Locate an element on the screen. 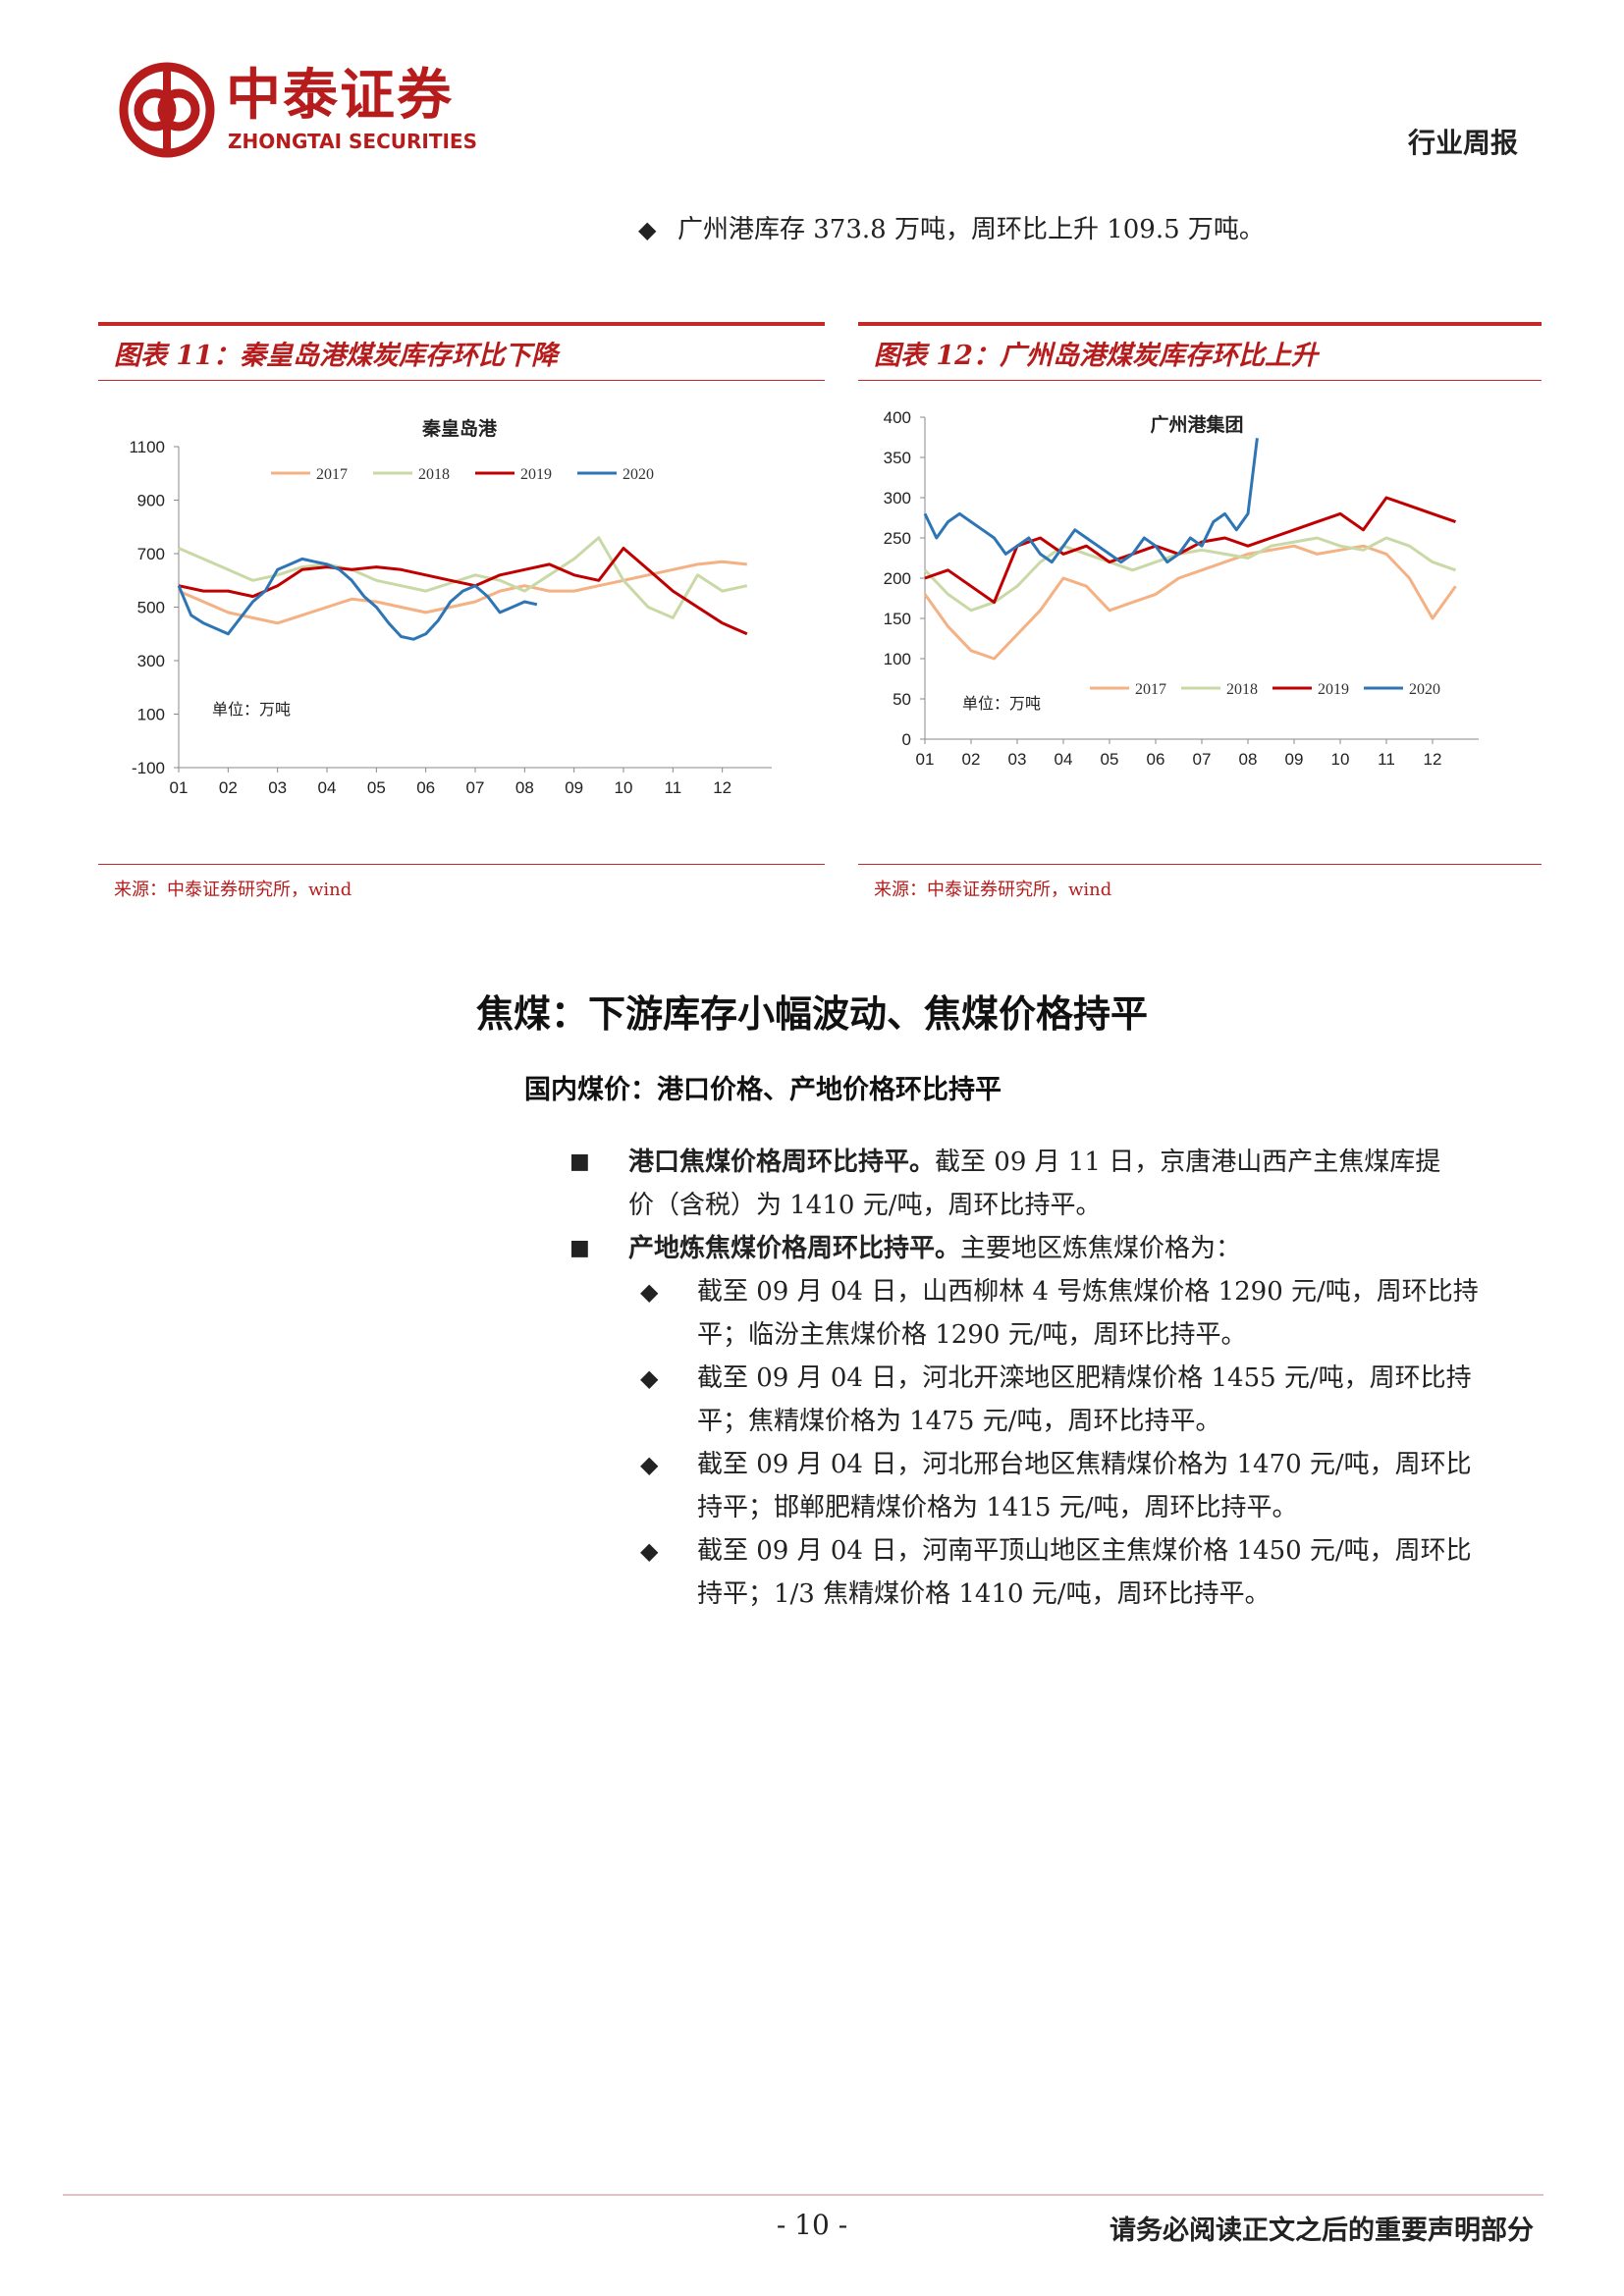 This screenshot has width=1624, height=2296. y-tick-label: 500 is located at coordinates (151, 608).